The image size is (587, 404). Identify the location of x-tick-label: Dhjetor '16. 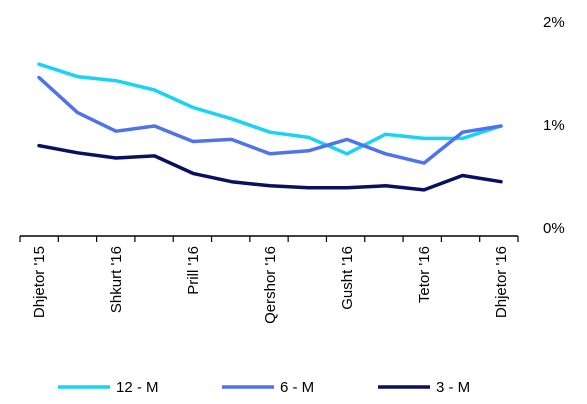
(501, 282).